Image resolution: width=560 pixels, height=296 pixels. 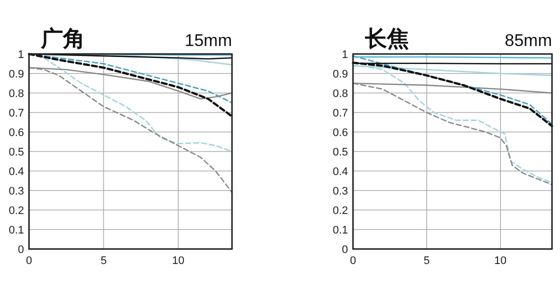 I want to click on chart-subtitle: 15mm, so click(x=208, y=40).